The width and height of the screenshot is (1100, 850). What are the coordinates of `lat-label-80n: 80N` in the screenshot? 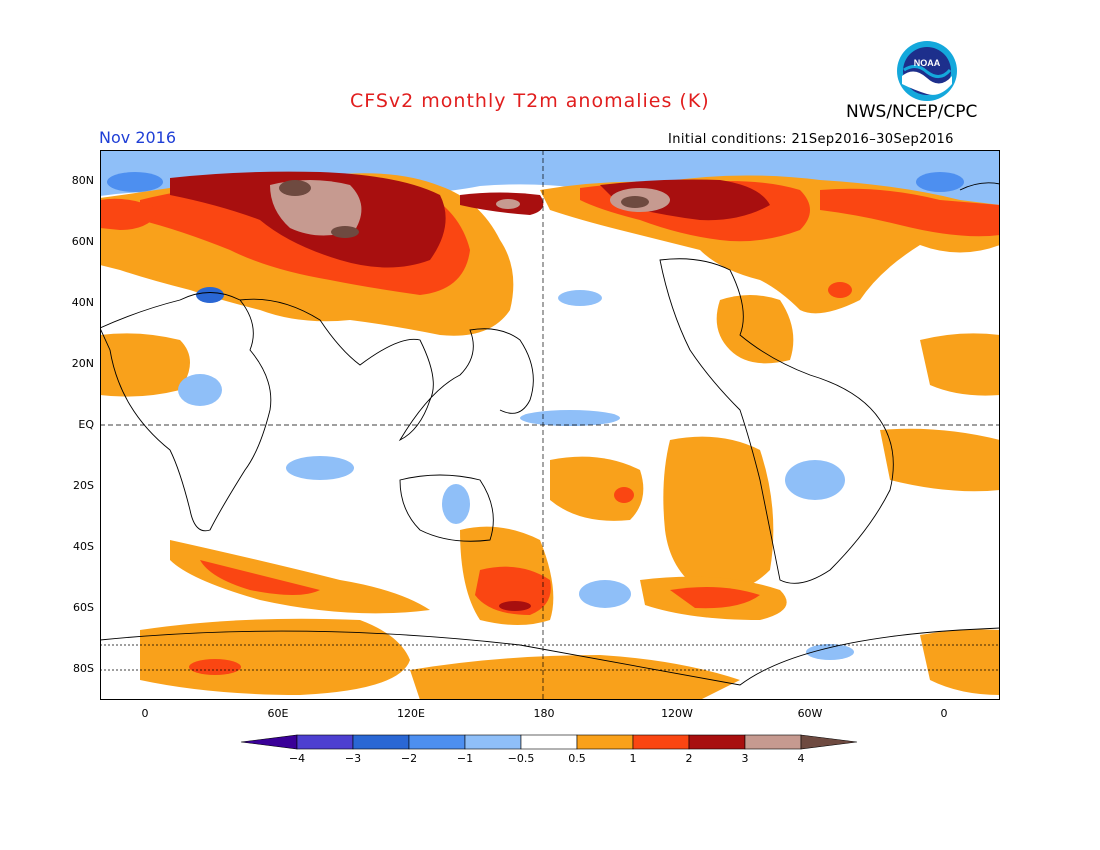 It's located at (82, 180).